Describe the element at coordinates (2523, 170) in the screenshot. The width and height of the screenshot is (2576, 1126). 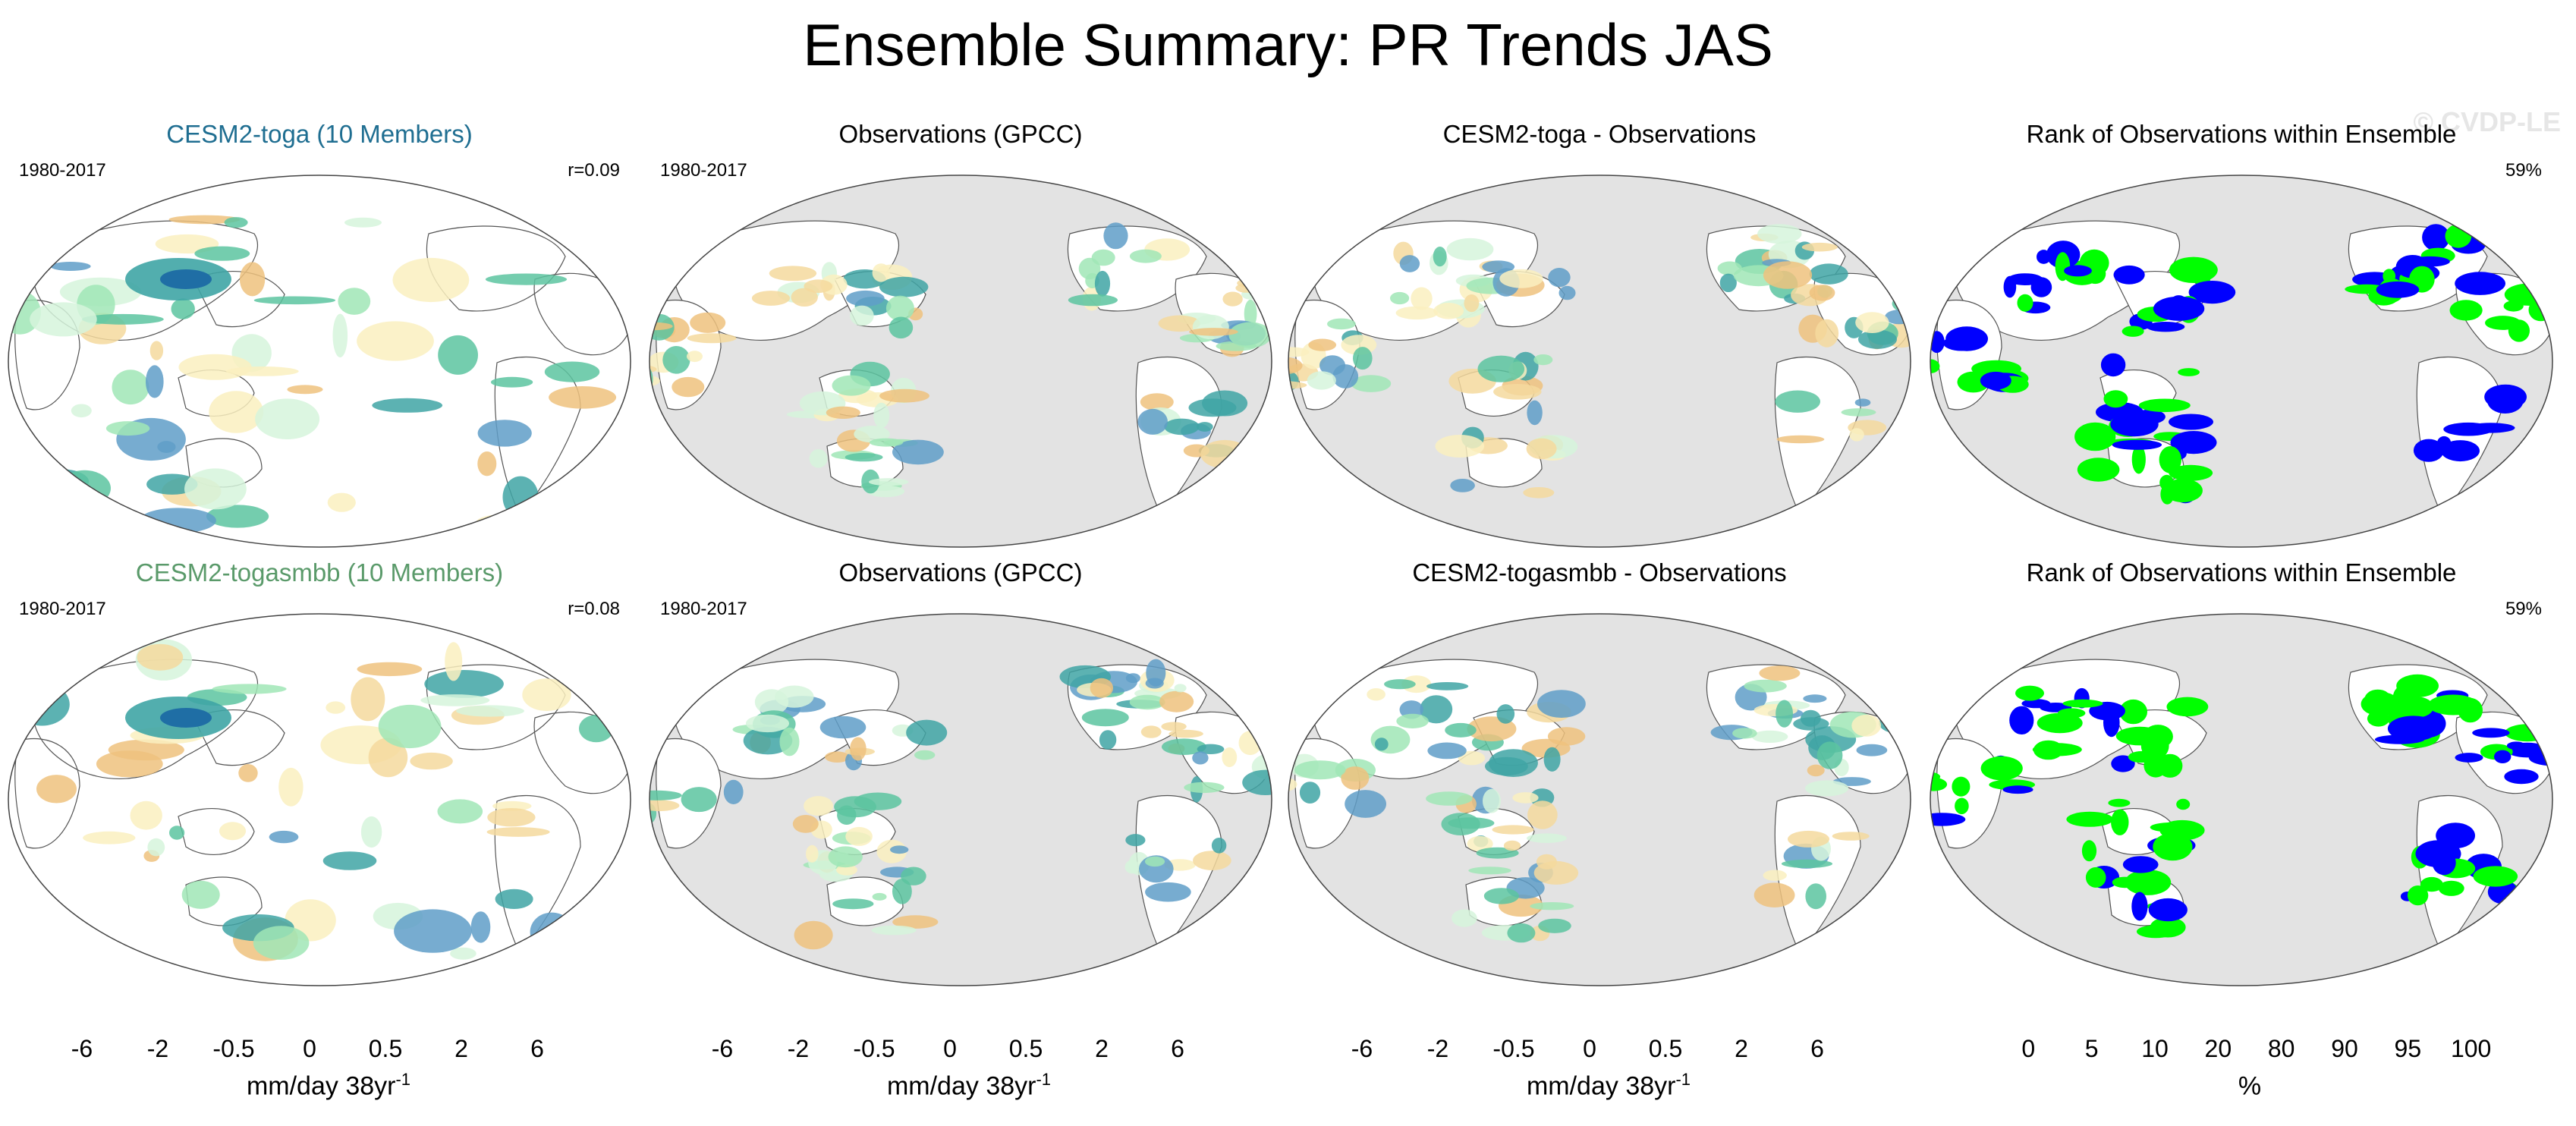
I see `panel-stat: 59%` at that location.